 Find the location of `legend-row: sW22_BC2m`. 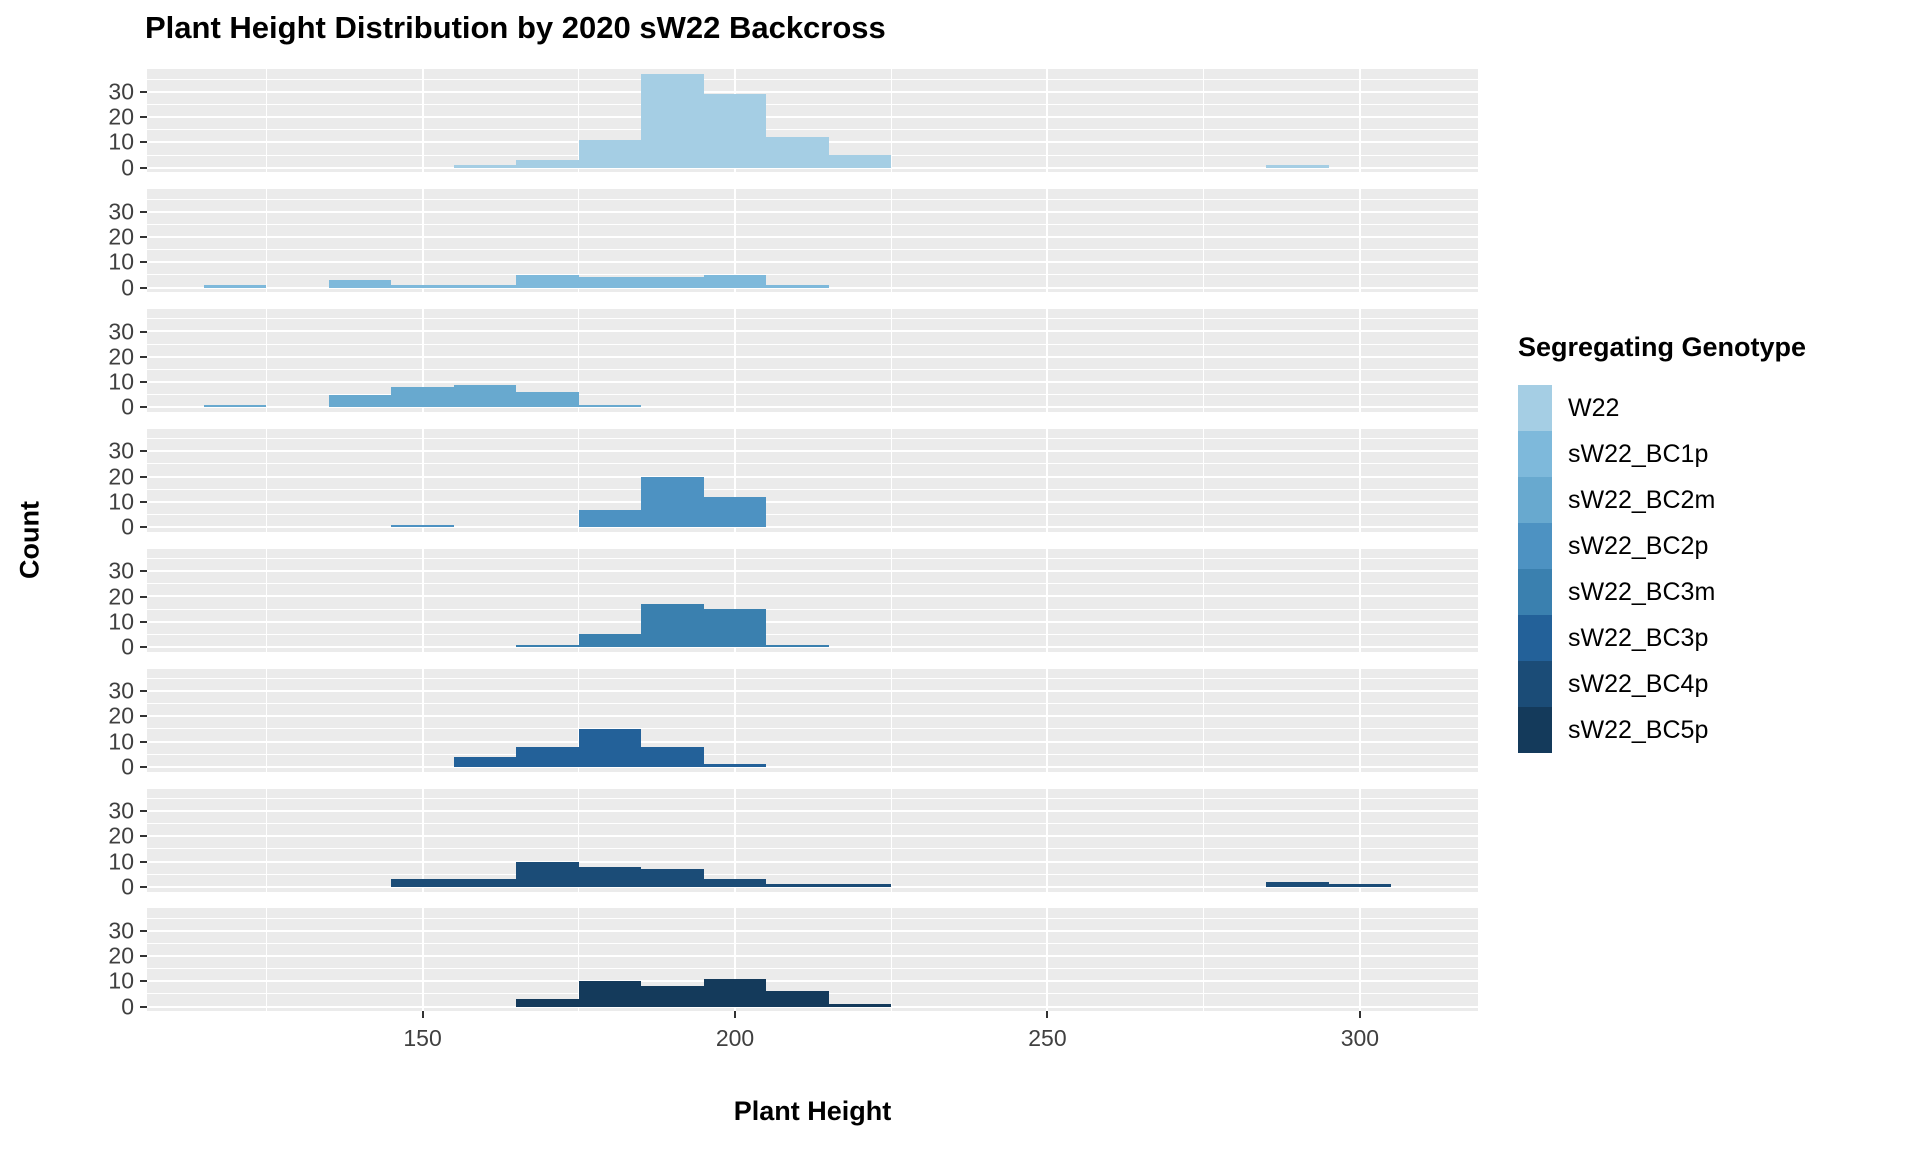

legend-row: sW22_BC2m is located at coordinates (1662, 500).